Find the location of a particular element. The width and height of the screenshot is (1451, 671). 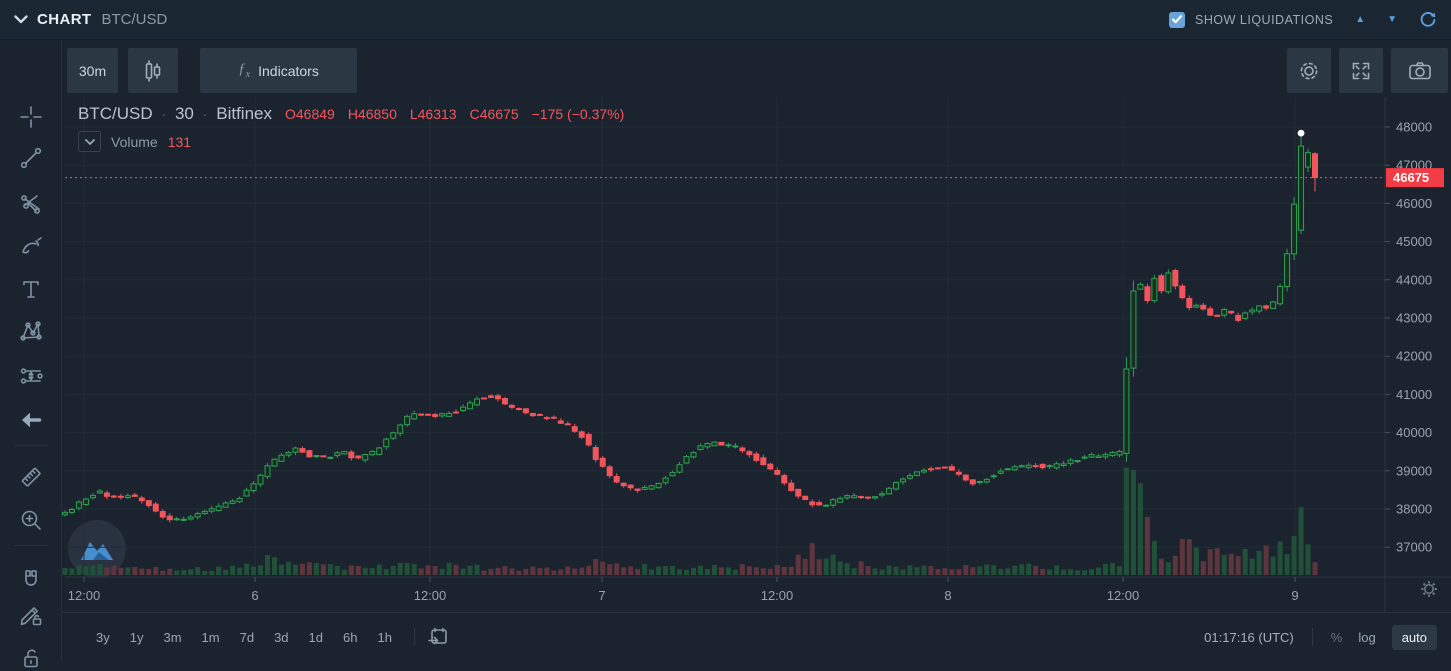

caret-up-icon: ▲ is located at coordinates (1360, 19).